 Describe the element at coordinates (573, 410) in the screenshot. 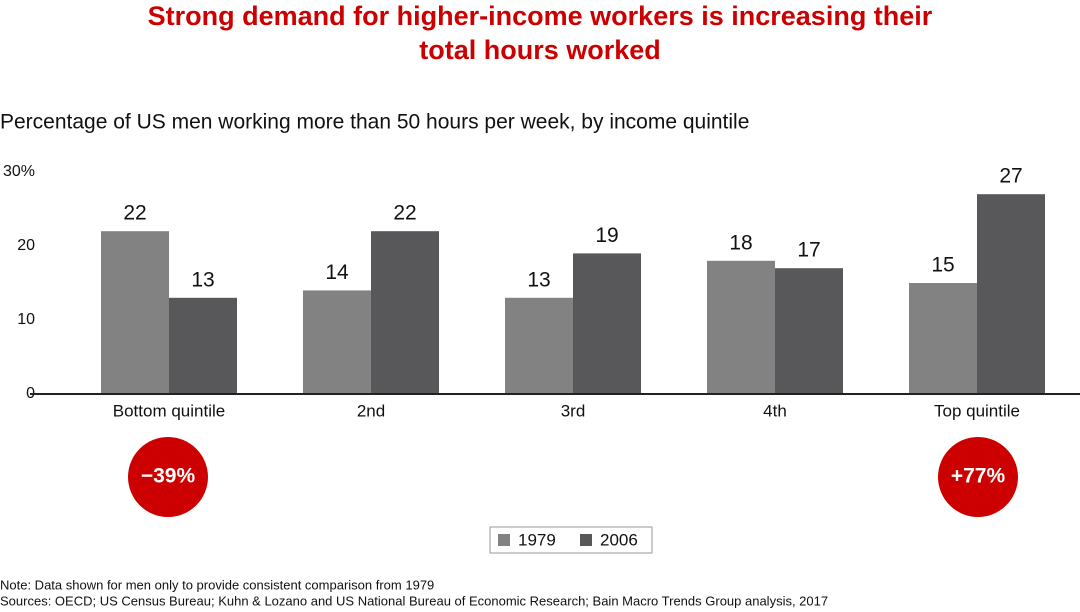

I see `x-tick-label: 3rd` at that location.